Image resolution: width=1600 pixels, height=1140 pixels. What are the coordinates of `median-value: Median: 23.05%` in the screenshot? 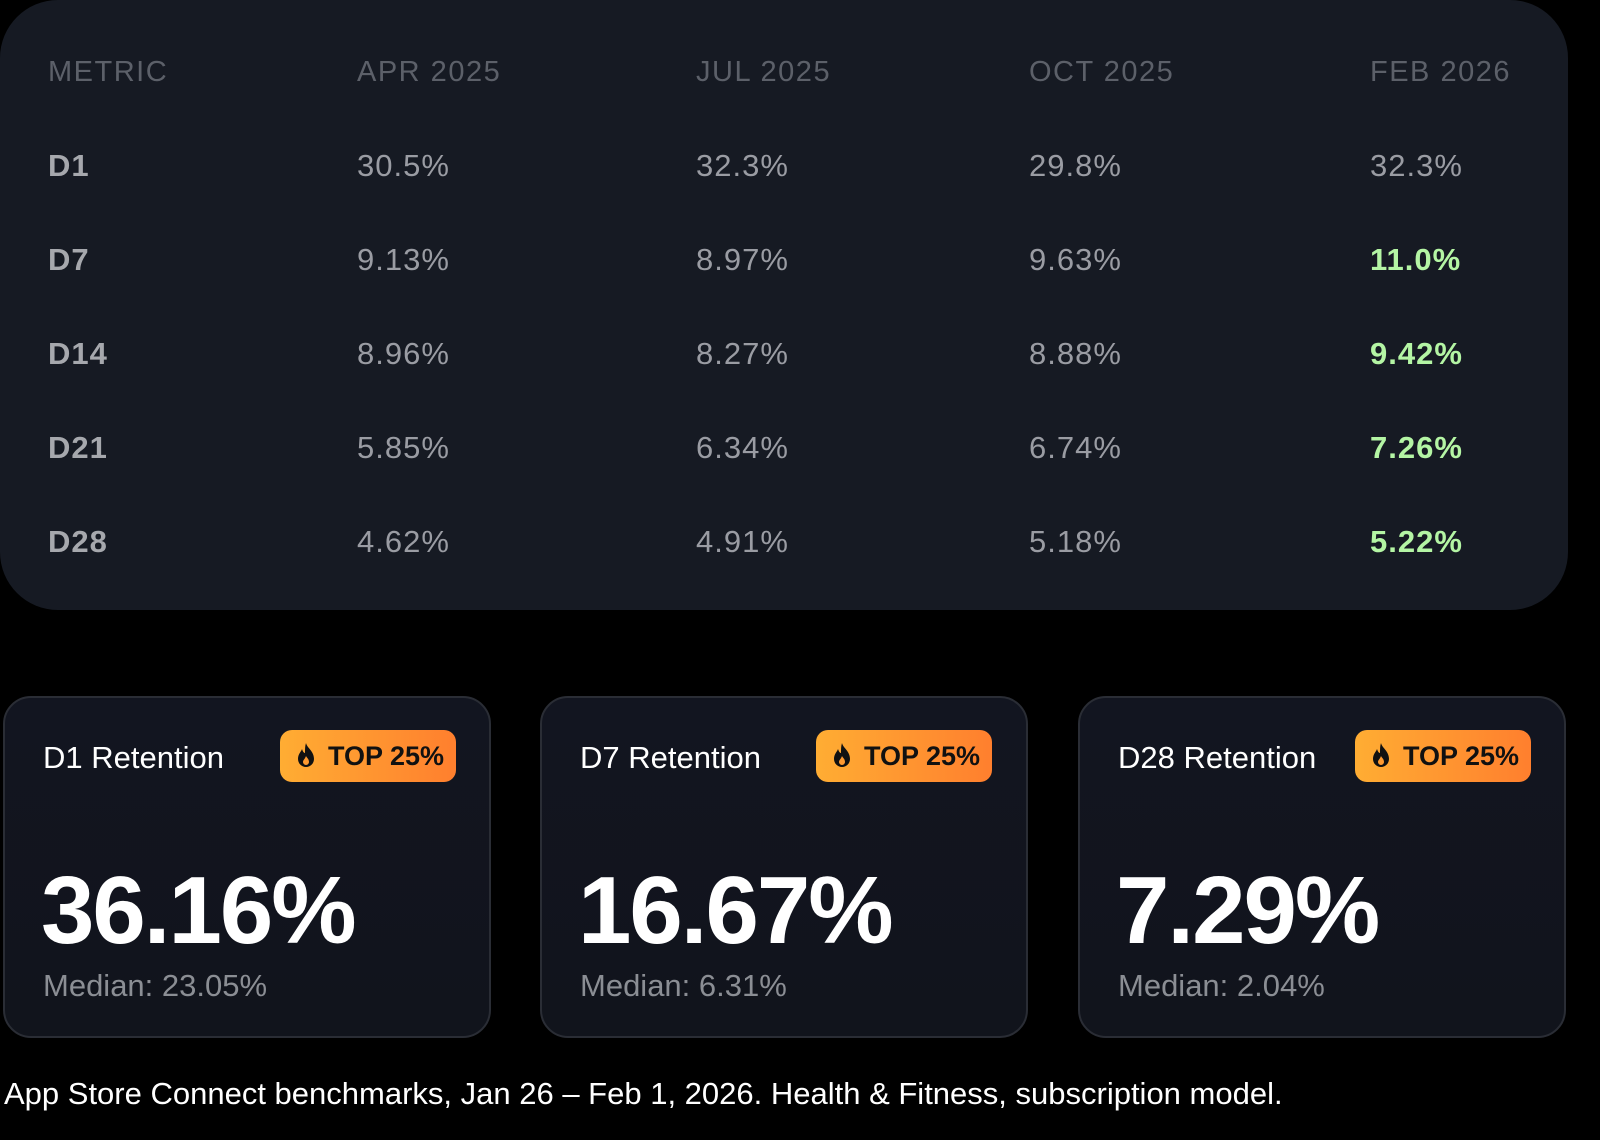 It's located at (155, 985).